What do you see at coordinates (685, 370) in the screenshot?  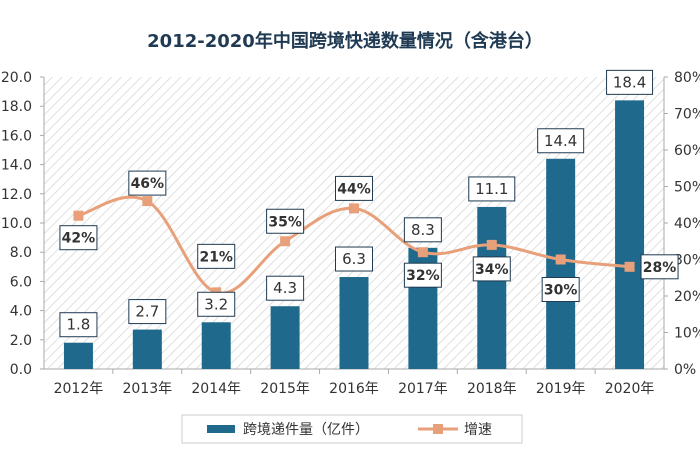 I see `y-right-tick-label: 0%` at bounding box center [685, 370].